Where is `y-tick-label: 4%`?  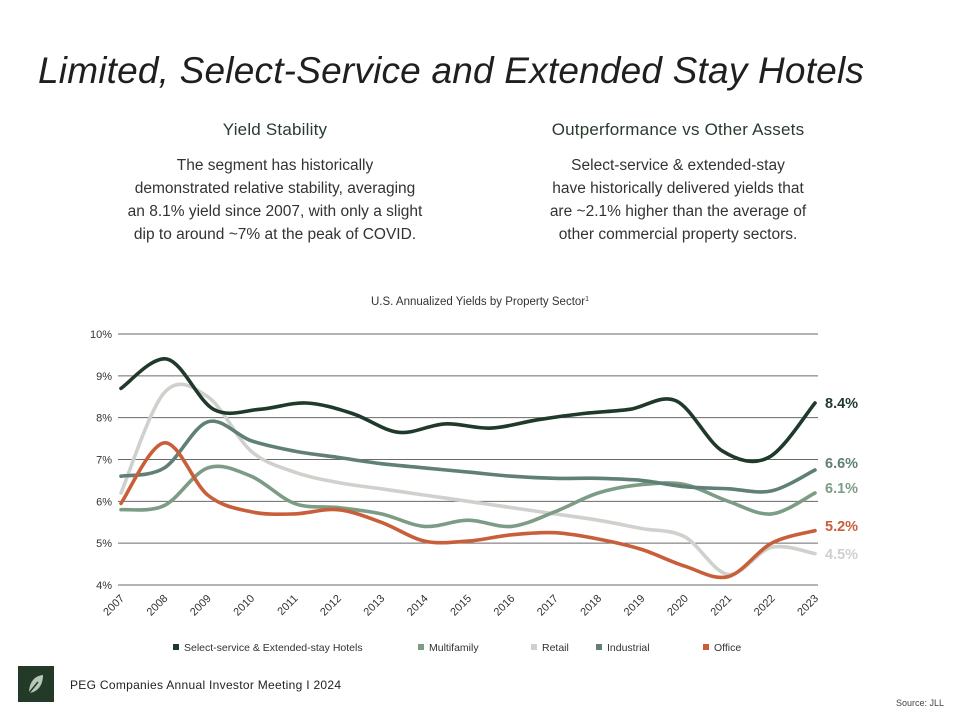 y-tick-label: 4% is located at coordinates (104, 586).